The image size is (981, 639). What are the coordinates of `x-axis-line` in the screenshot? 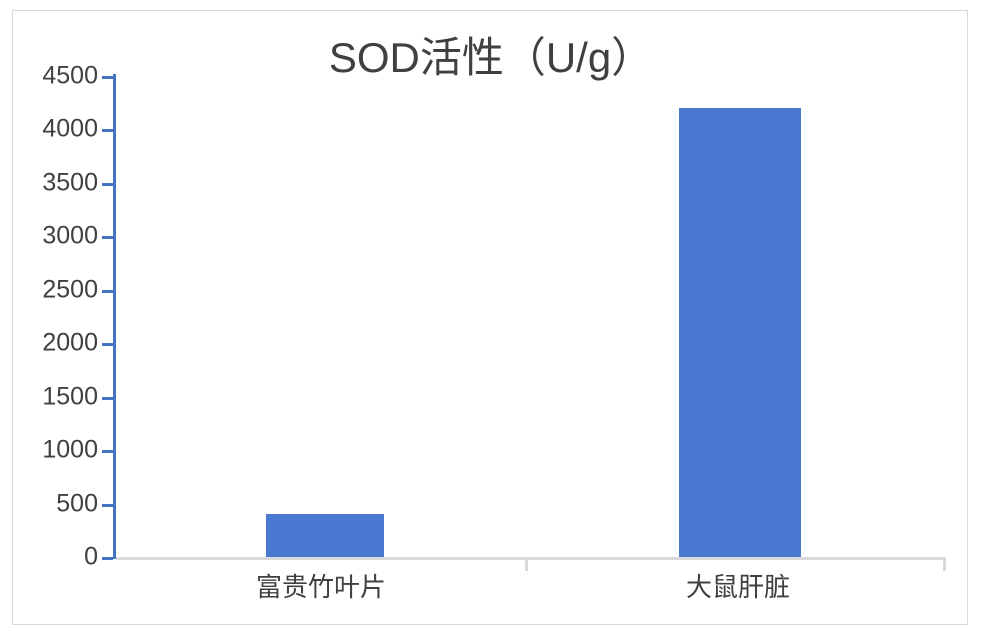 It's located at (531, 558).